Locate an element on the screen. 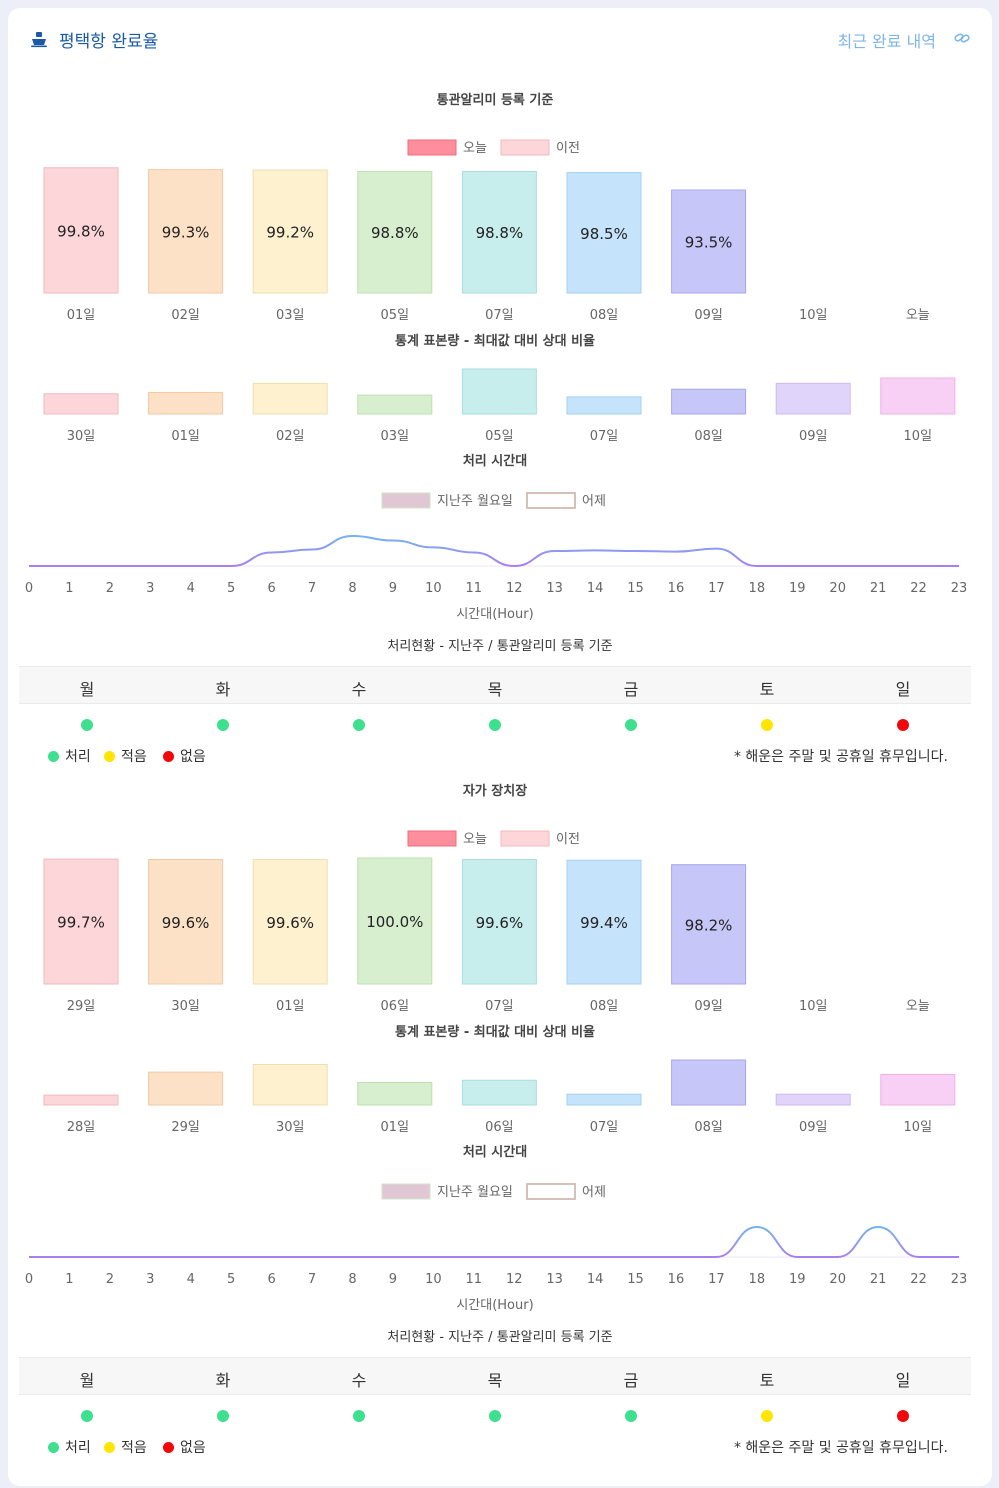 This screenshot has height=1488, width=999. x-tick-label: 13 is located at coordinates (554, 1279).